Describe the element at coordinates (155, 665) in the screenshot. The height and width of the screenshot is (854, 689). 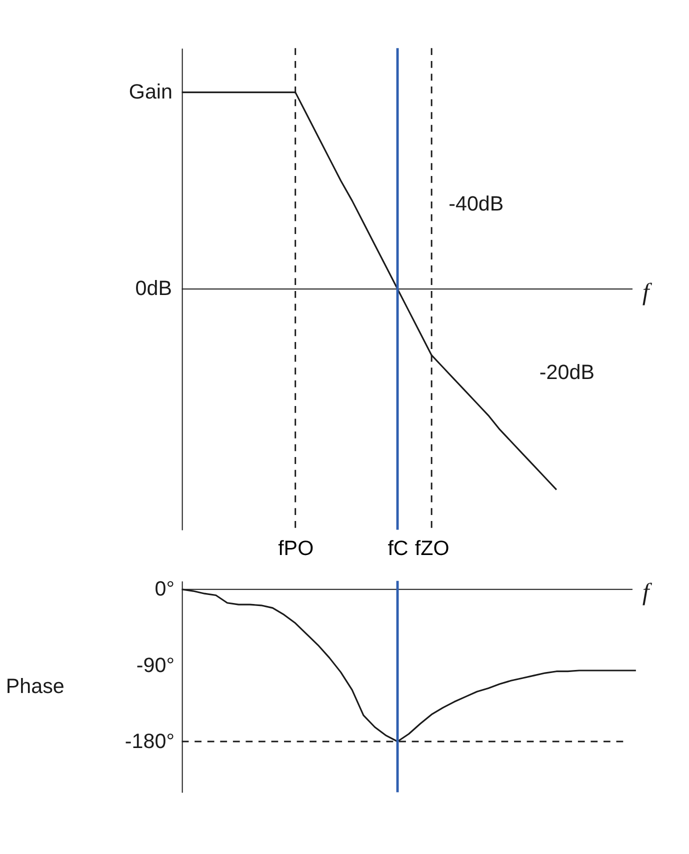
I see `y-tick-label: -90°` at that location.